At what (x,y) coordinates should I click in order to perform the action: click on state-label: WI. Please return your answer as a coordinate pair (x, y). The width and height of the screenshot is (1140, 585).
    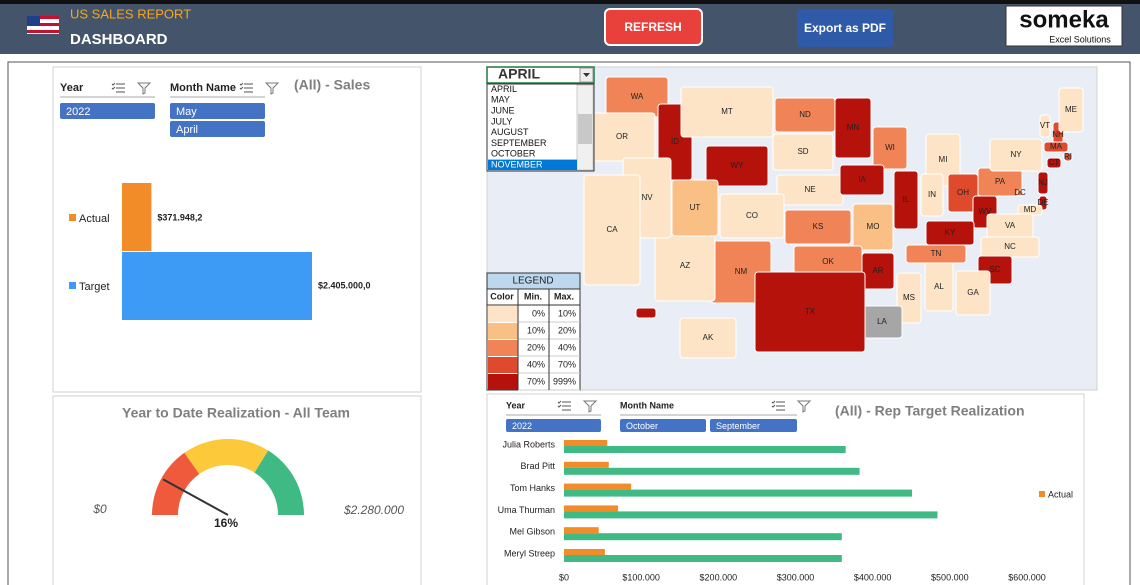
    Looking at the image, I should click on (890, 147).